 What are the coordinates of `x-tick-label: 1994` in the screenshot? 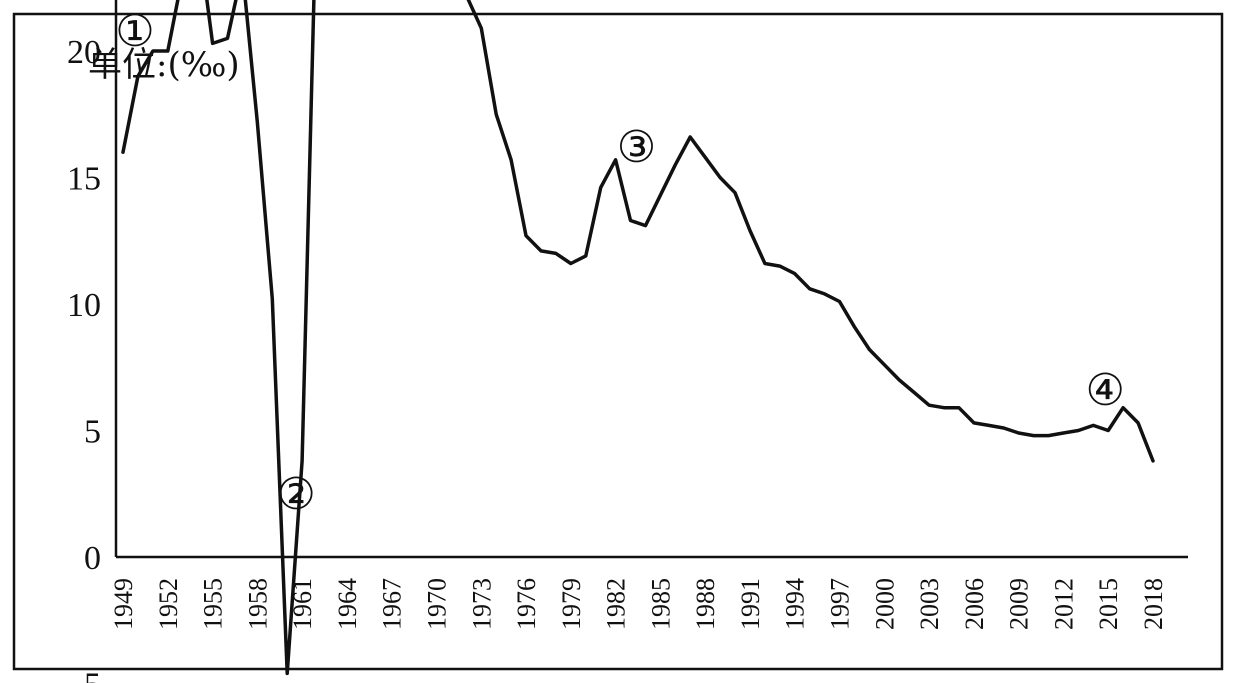 It's located at (795, 604).